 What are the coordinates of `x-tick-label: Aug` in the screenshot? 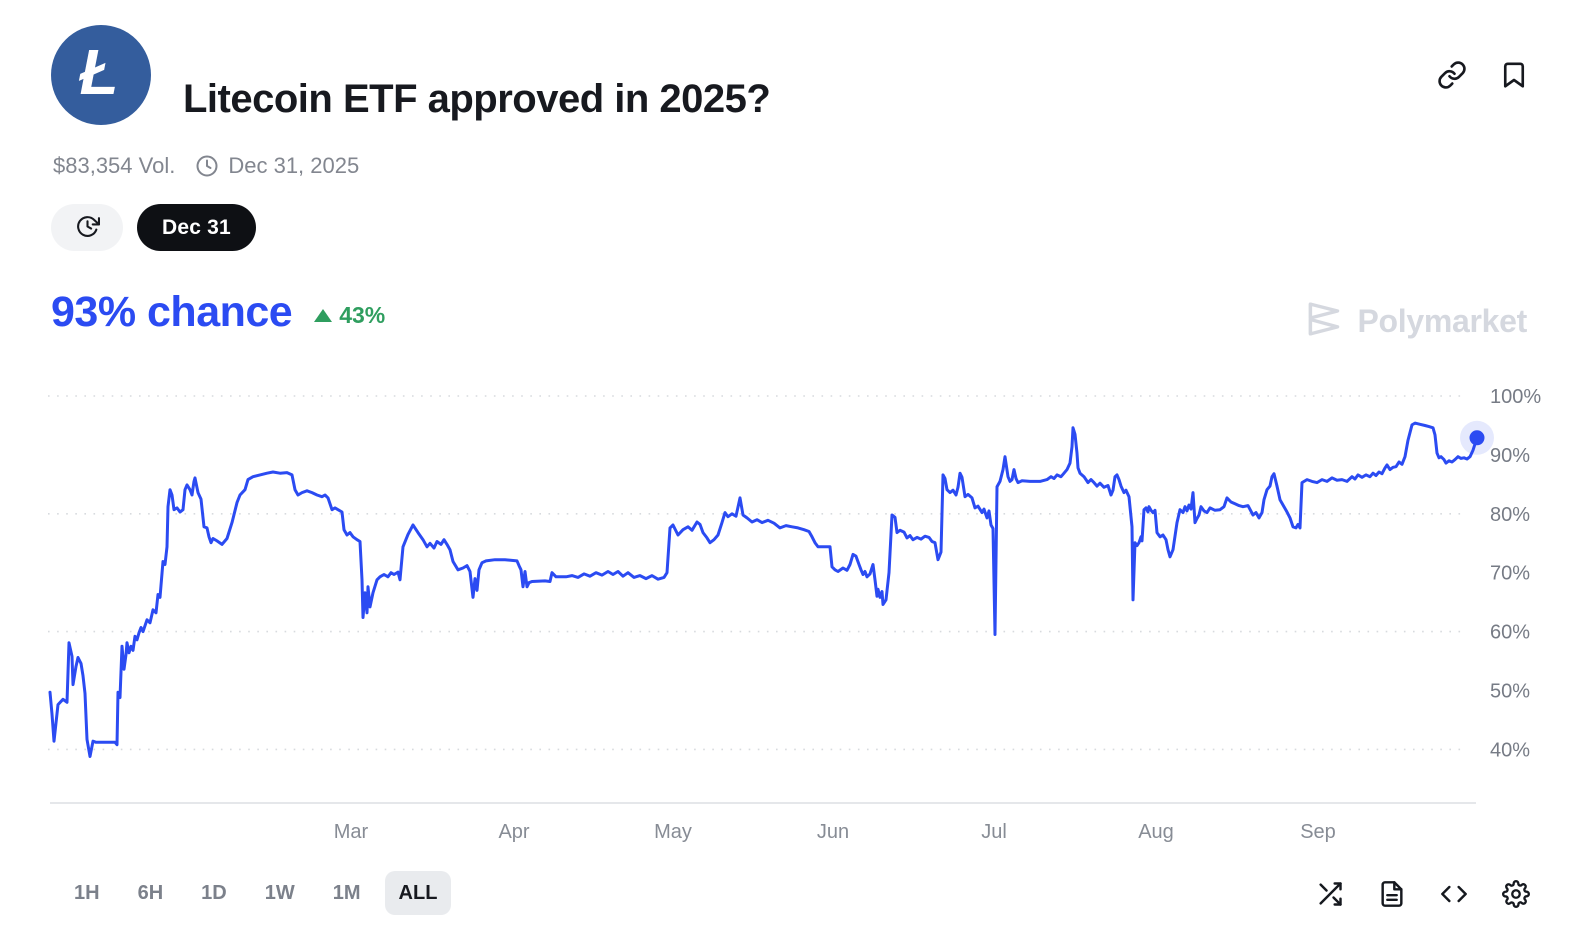 It's located at (1156, 832).